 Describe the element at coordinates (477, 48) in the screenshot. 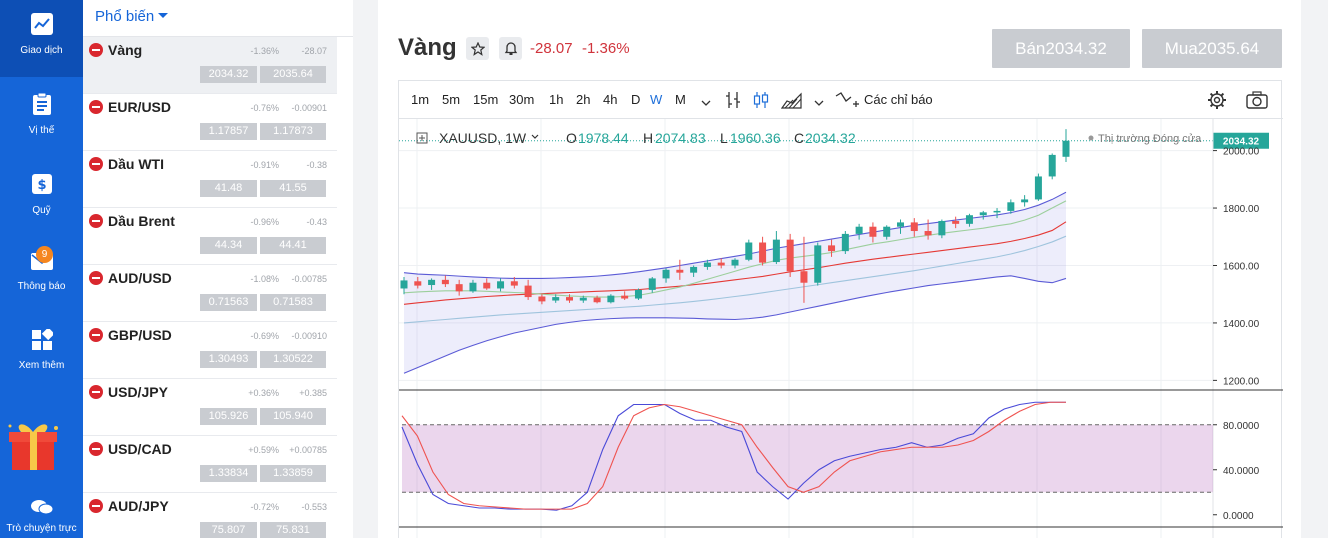

I see `favorite-button` at that location.